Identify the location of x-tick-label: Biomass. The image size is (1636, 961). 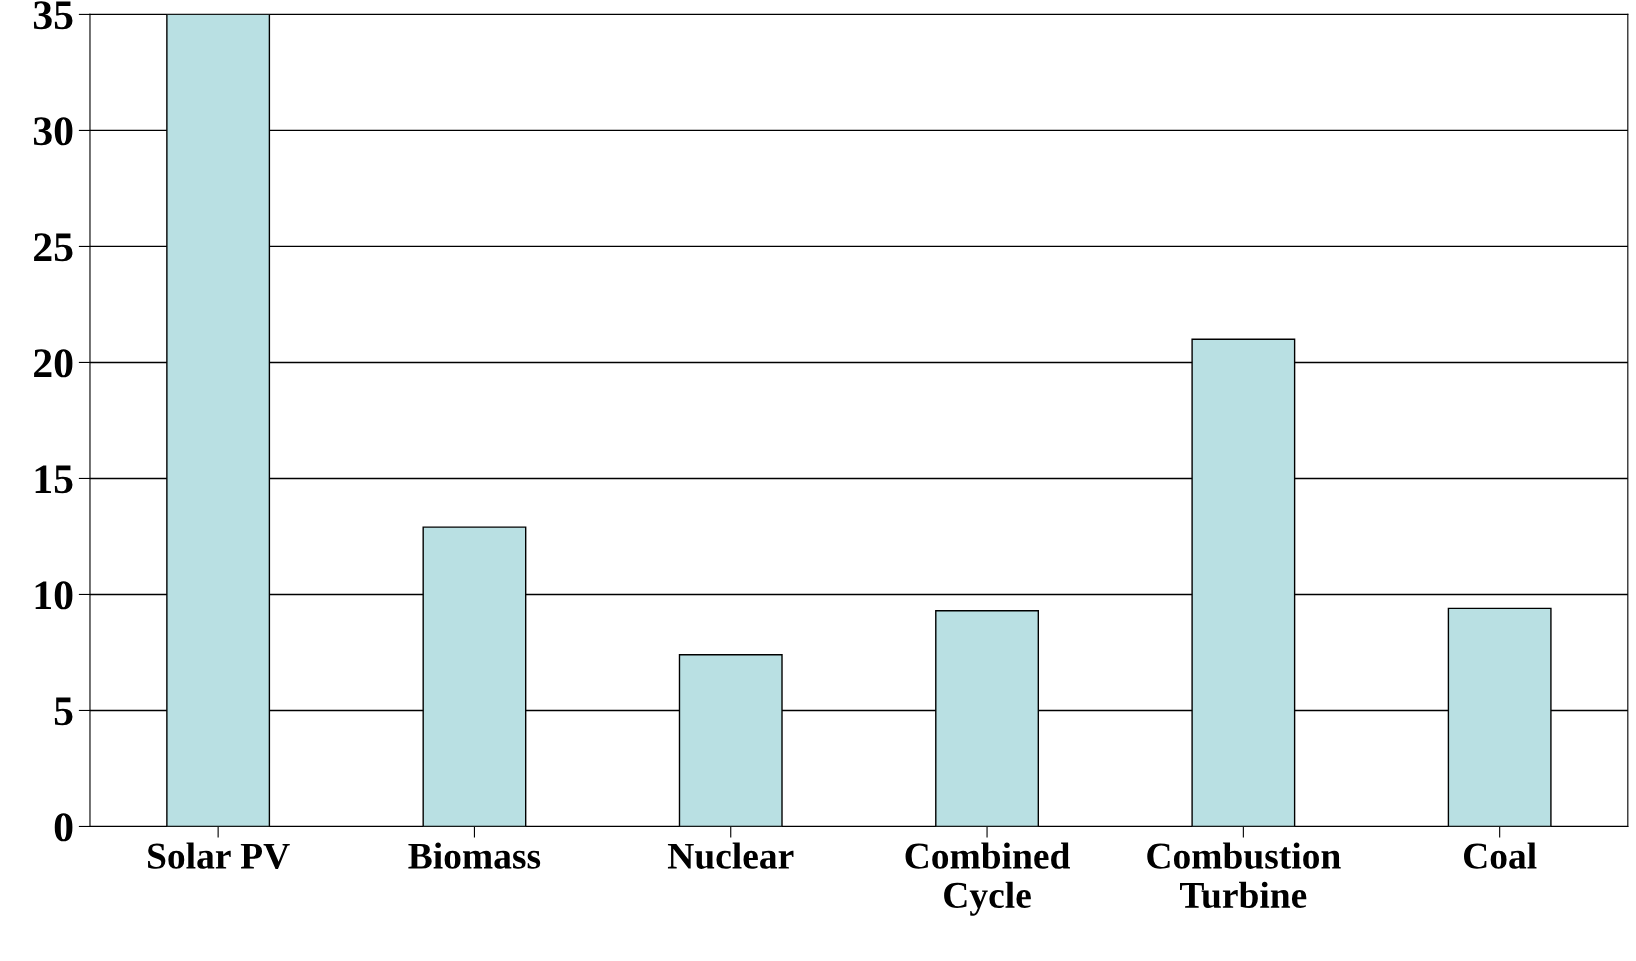
(474, 855).